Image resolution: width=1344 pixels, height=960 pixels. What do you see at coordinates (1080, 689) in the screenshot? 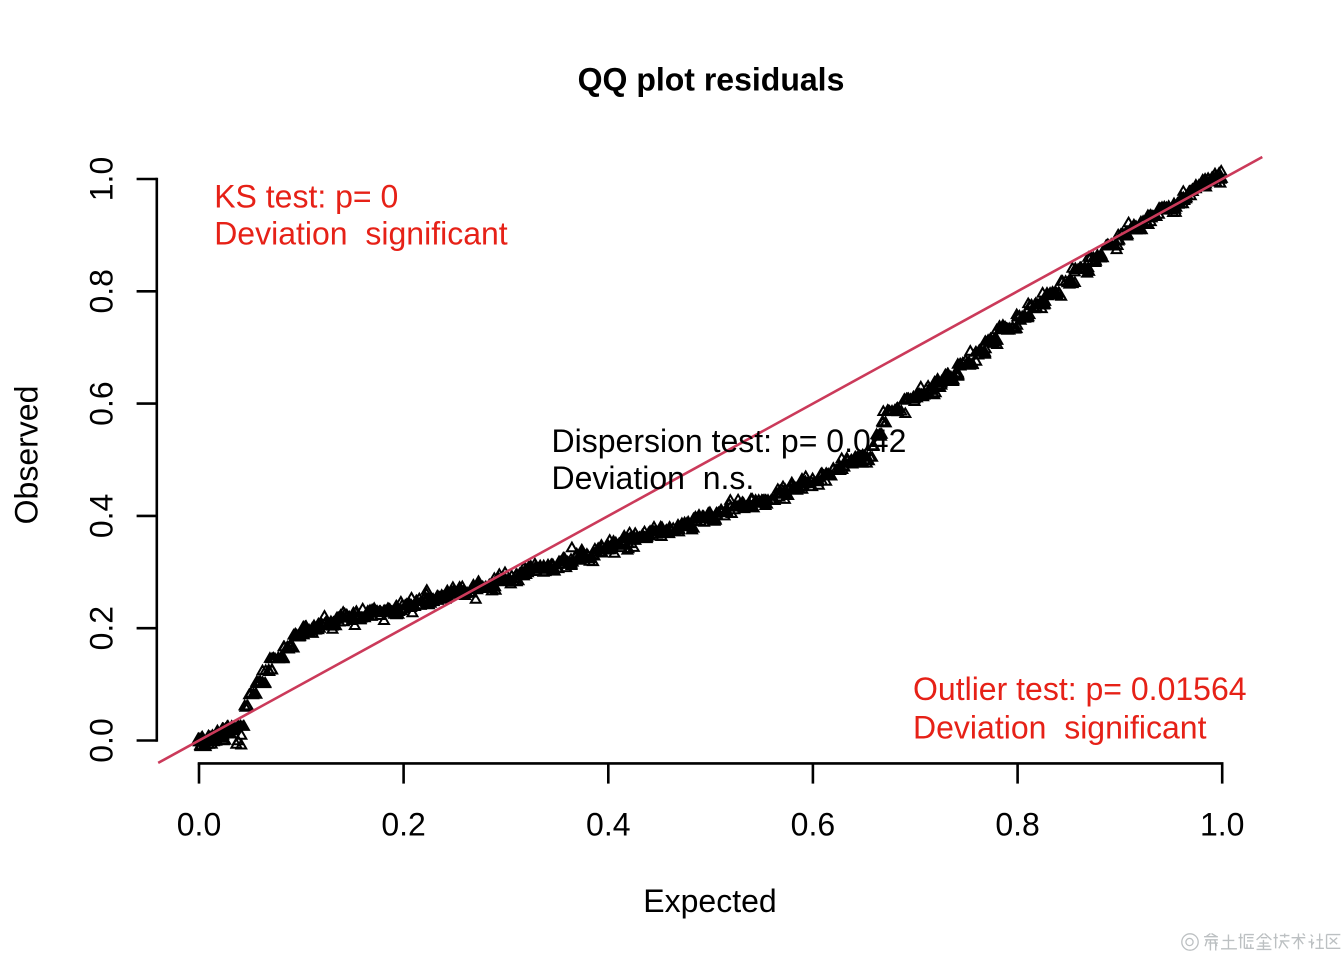
I see `svg-text: Outlier test: p= 0.01564` at bounding box center [1080, 689].